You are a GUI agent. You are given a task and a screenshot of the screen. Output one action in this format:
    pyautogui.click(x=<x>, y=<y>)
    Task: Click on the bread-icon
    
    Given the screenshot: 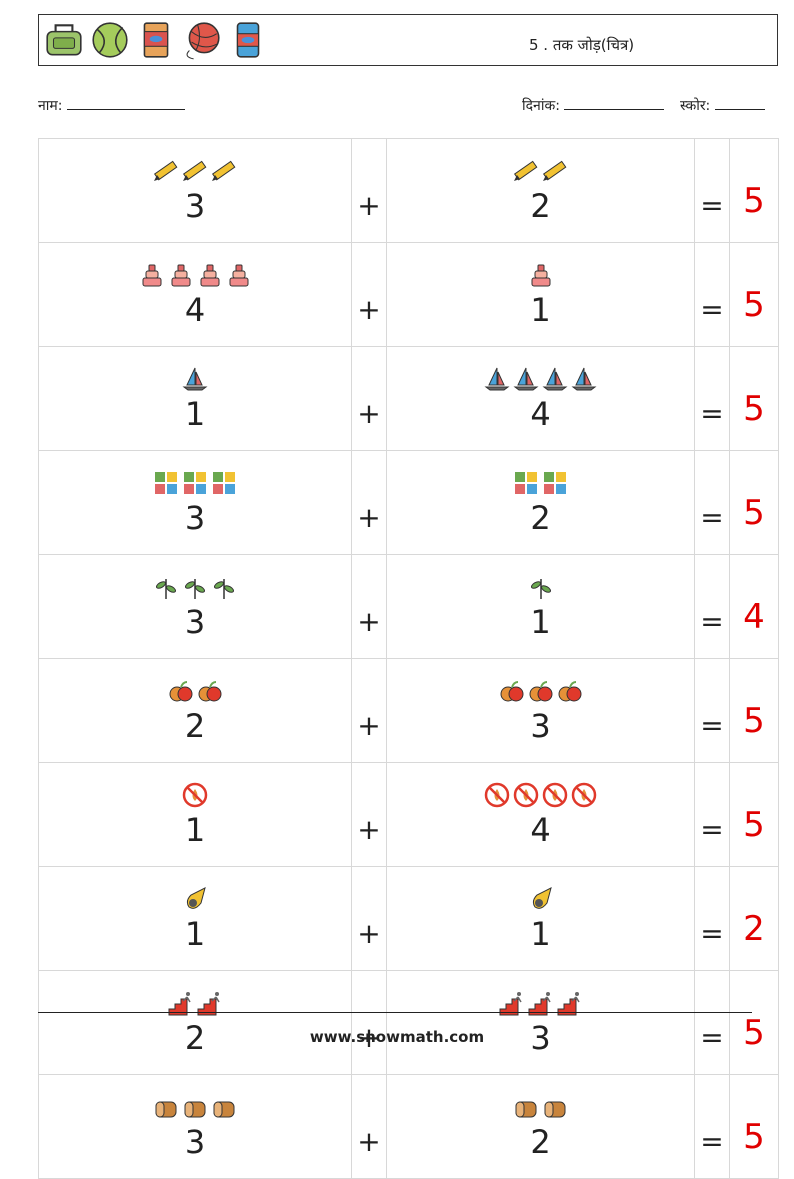 What is the action you would take?
    pyautogui.click(x=195, y=1109)
    